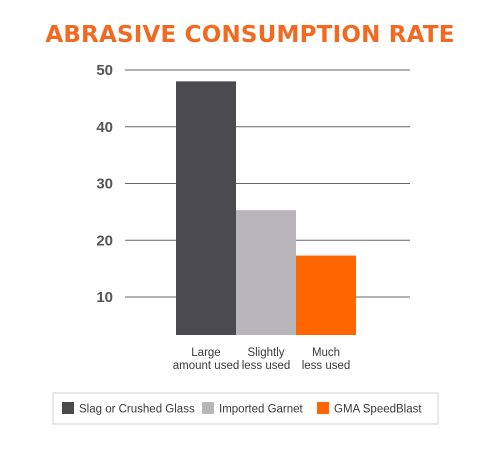 This screenshot has height=451, width=500. What do you see at coordinates (326, 295) in the screenshot?
I see `bar-gma-speedblast` at bounding box center [326, 295].